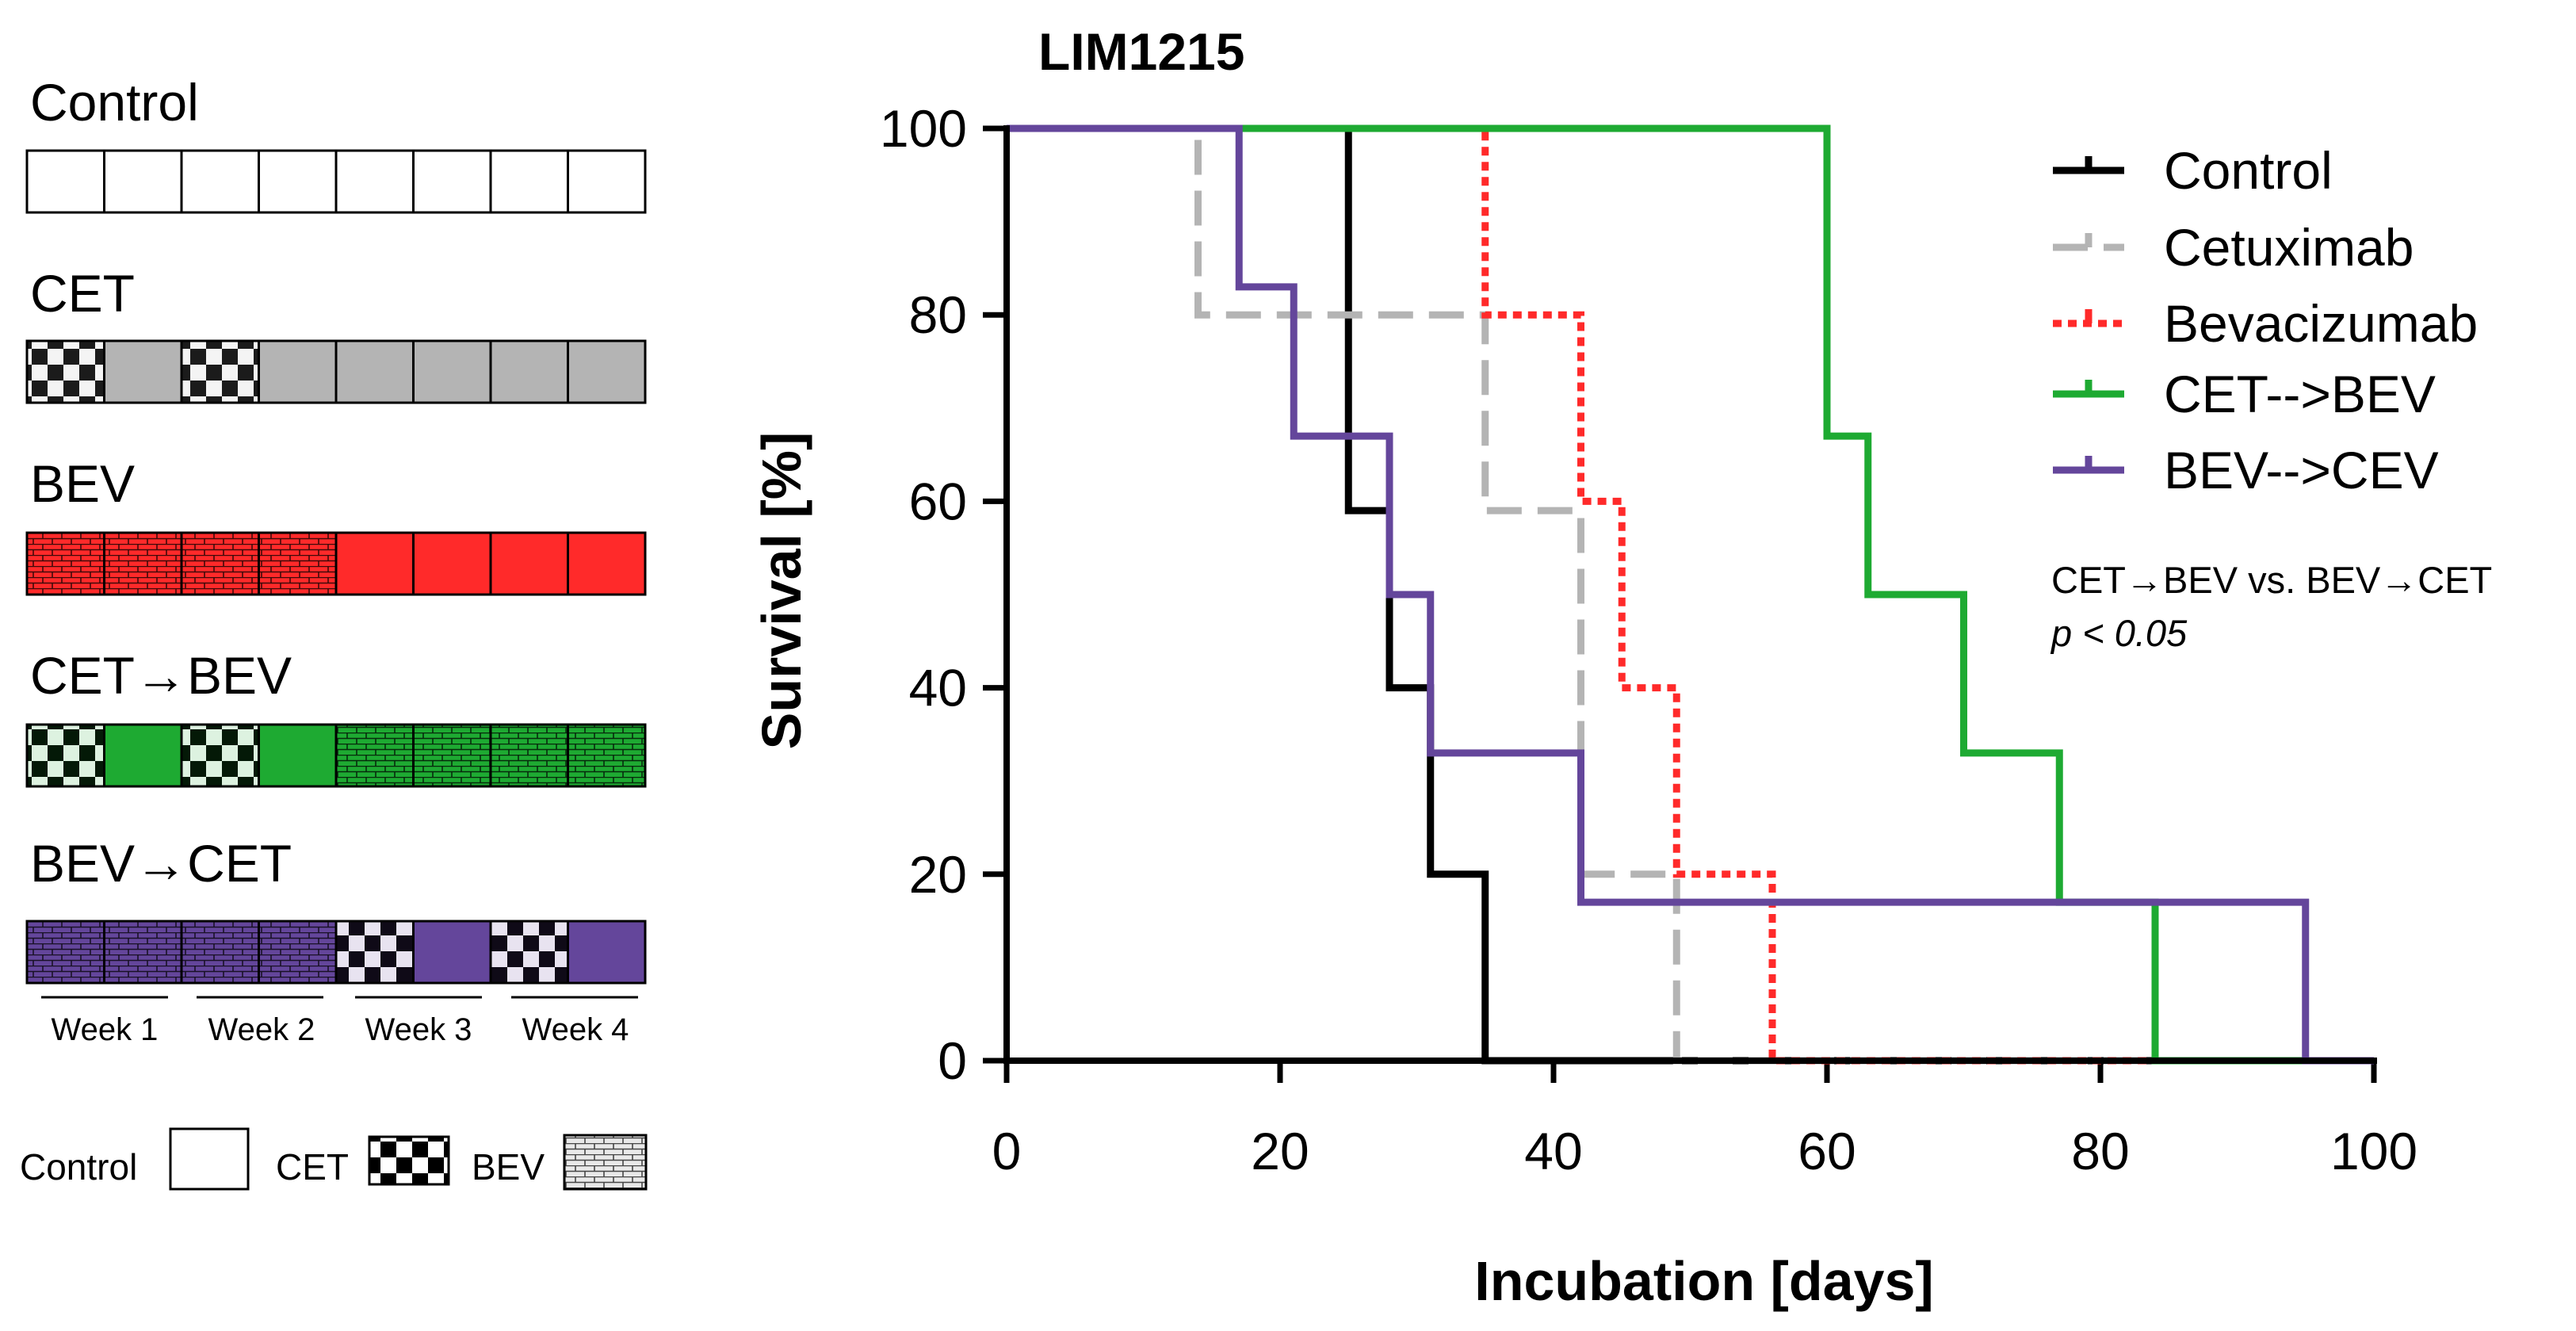 The height and width of the screenshot is (1331, 2576). Describe the element at coordinates (1007, 1151) in the screenshot. I see `x-tick-label: 0` at that location.